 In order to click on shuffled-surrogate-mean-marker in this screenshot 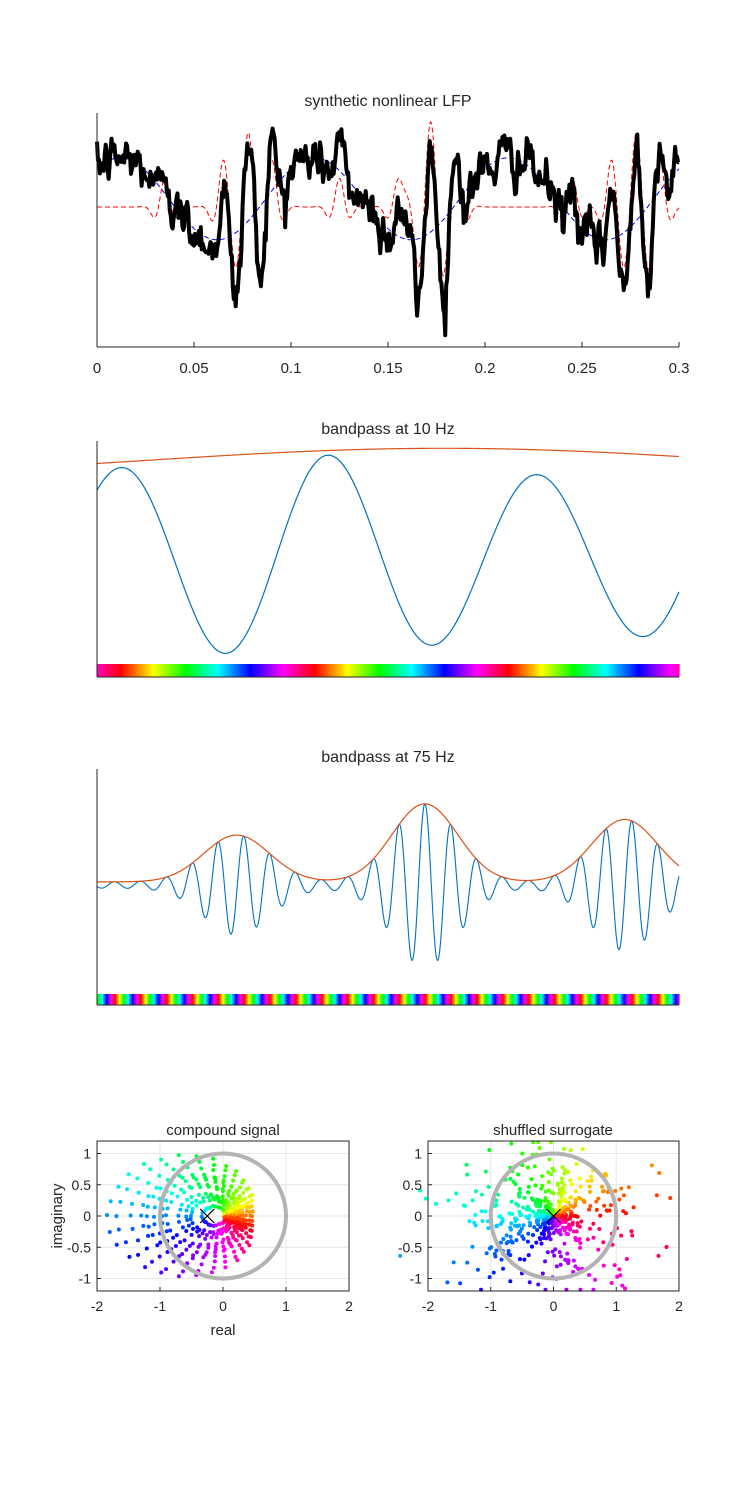, I will do `click(553, 1216)`.